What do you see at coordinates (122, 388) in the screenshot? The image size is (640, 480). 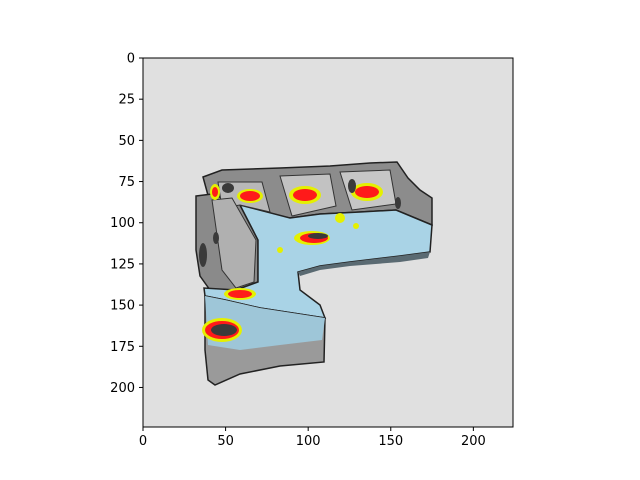 I see `y-tick-label: 200` at bounding box center [122, 388].